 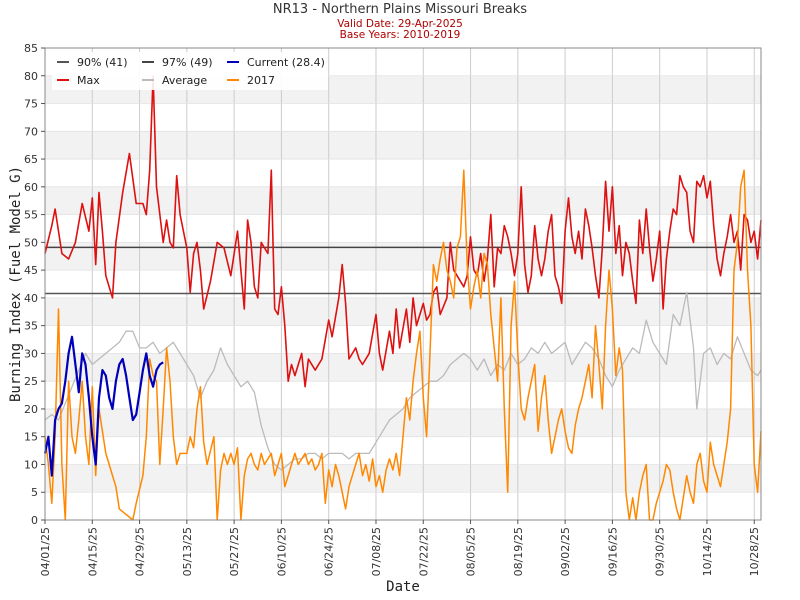 I want to click on chart-subtitle-base-years: Base Years: 2010-2019, so click(x=400, y=35).